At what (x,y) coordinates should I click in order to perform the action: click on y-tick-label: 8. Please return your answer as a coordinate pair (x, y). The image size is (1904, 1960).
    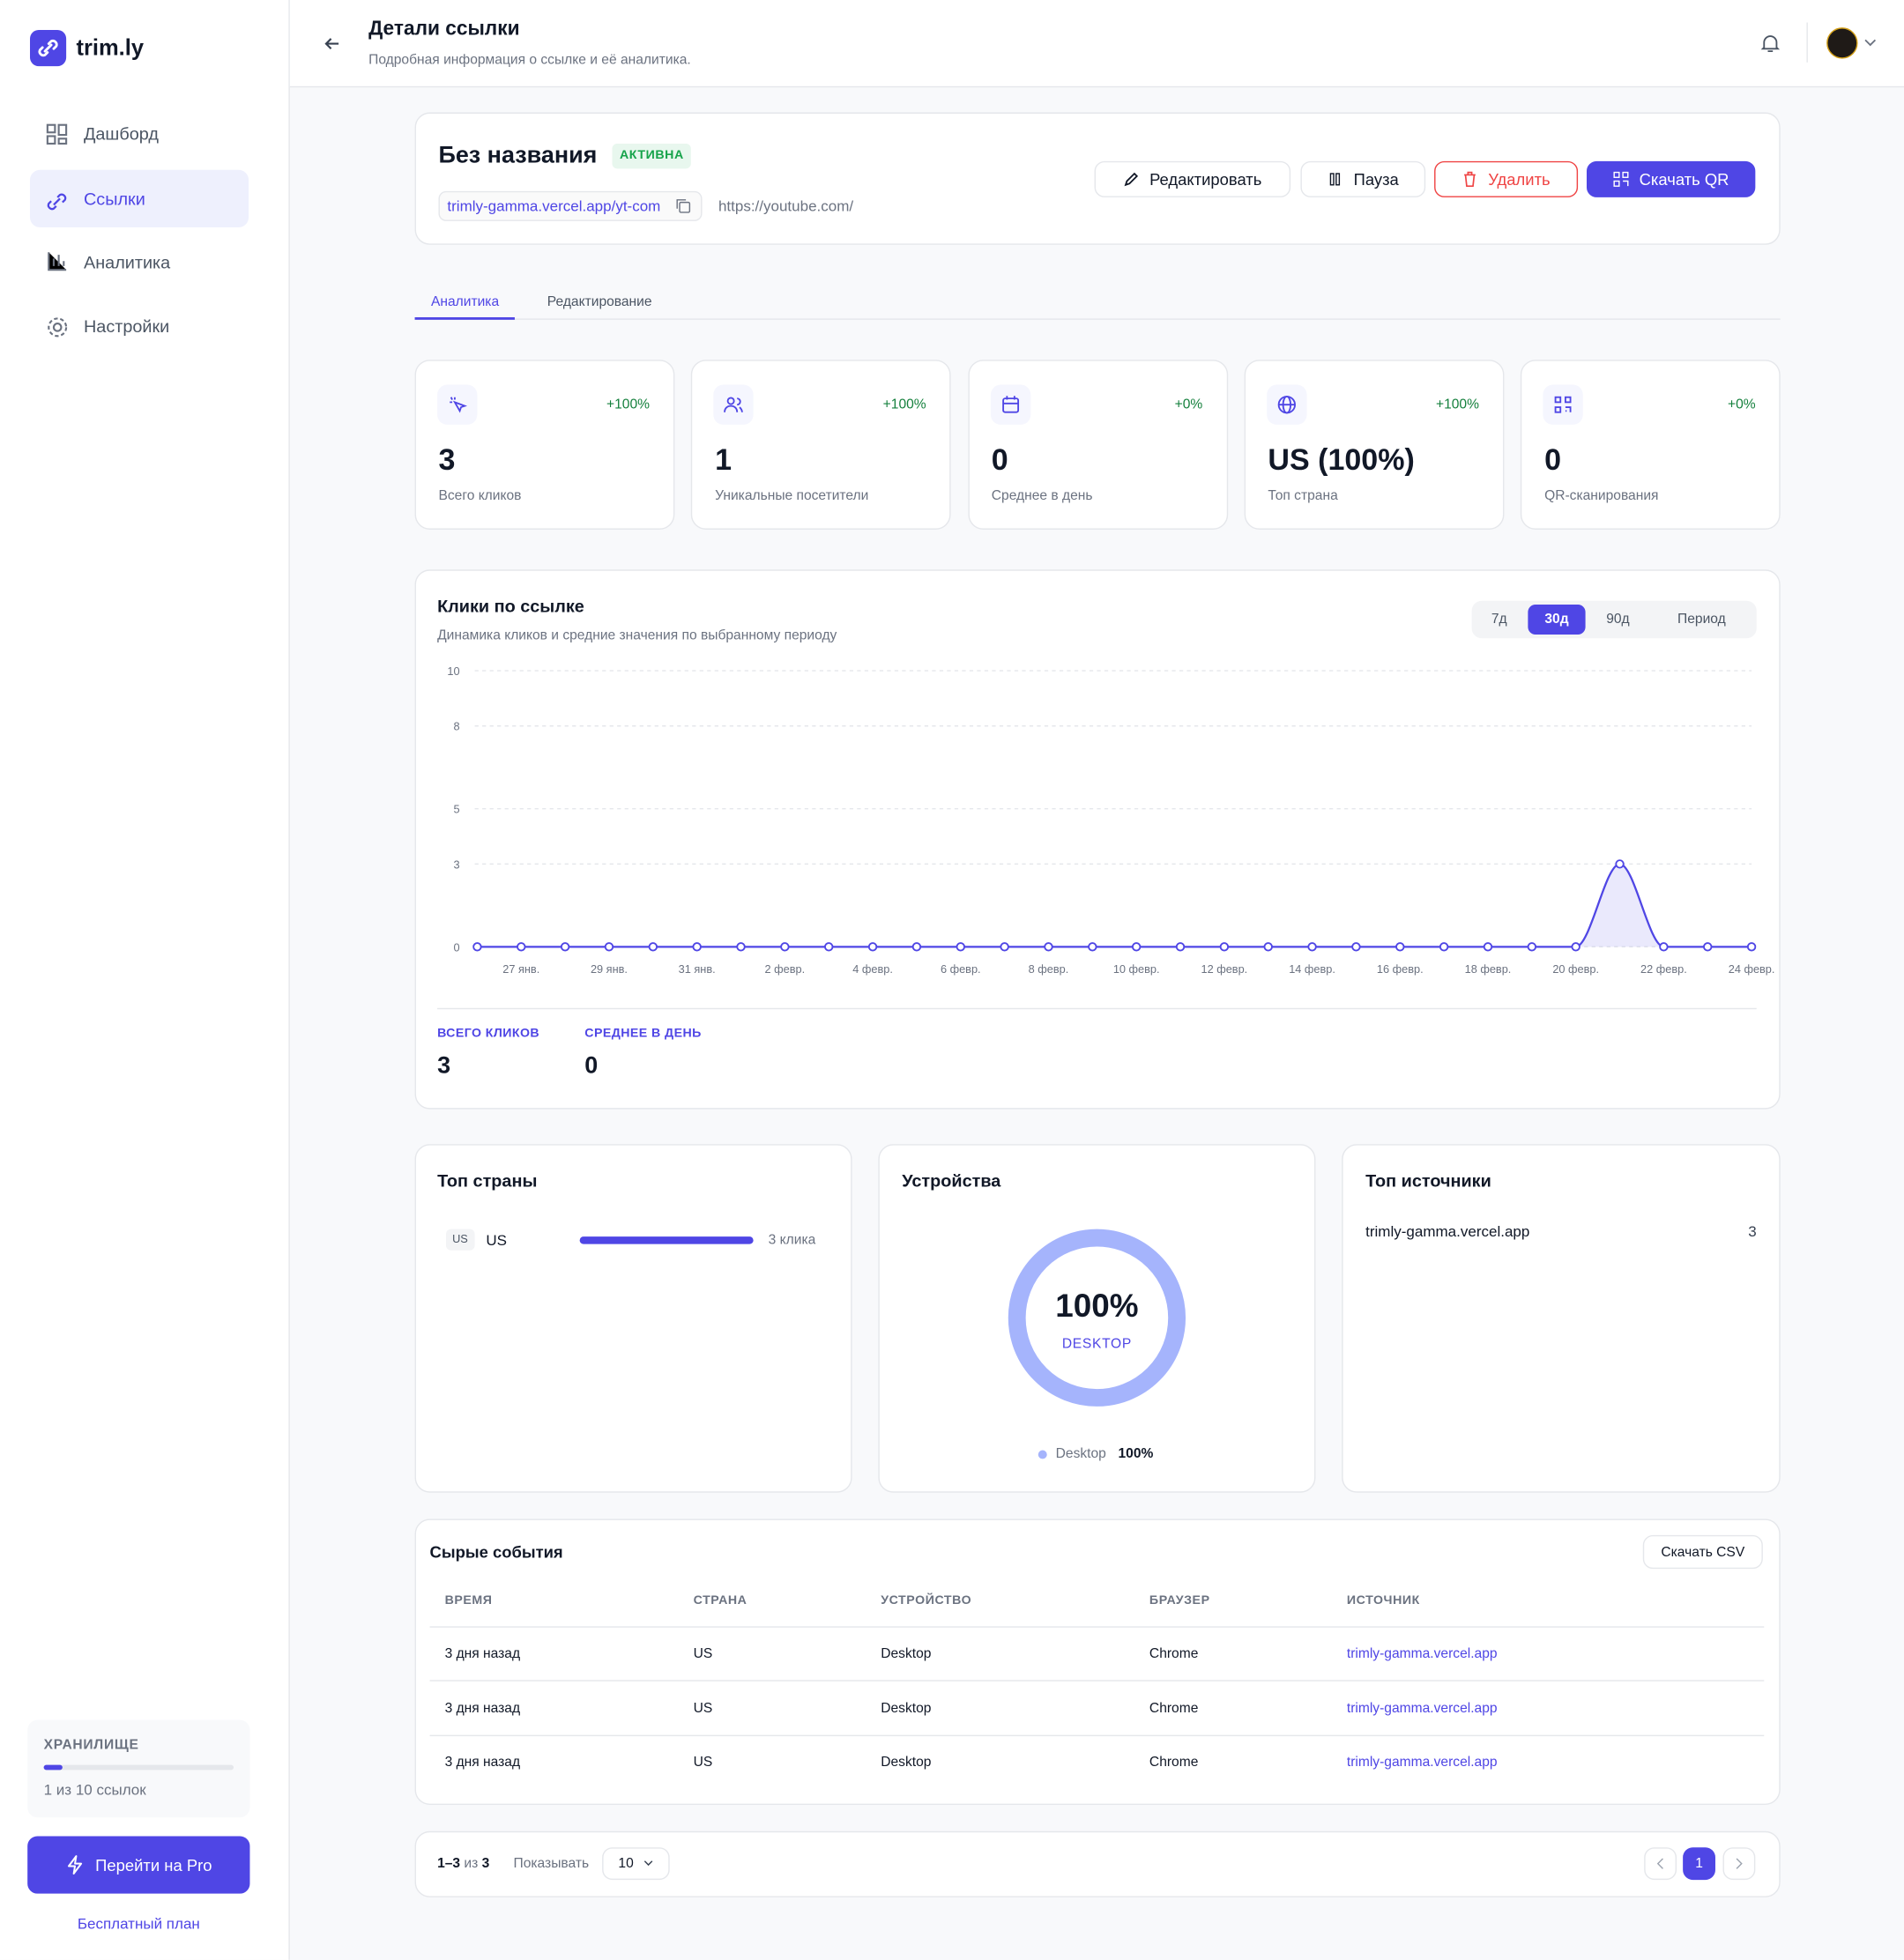
    Looking at the image, I should click on (456, 726).